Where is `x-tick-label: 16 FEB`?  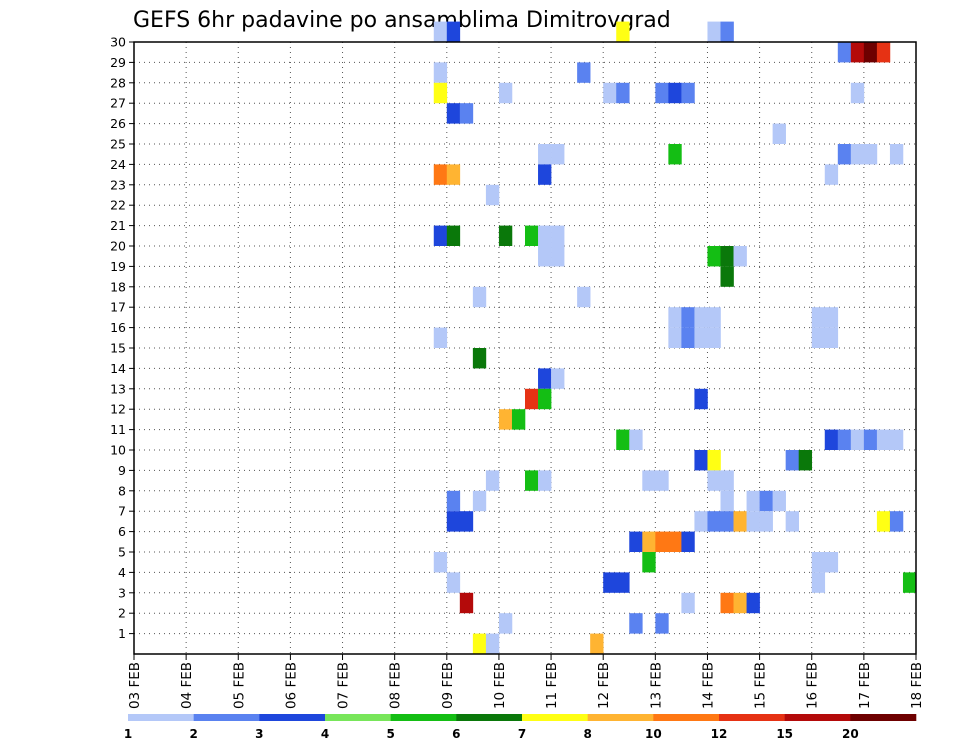
x-tick-label: 16 FEB is located at coordinates (813, 685).